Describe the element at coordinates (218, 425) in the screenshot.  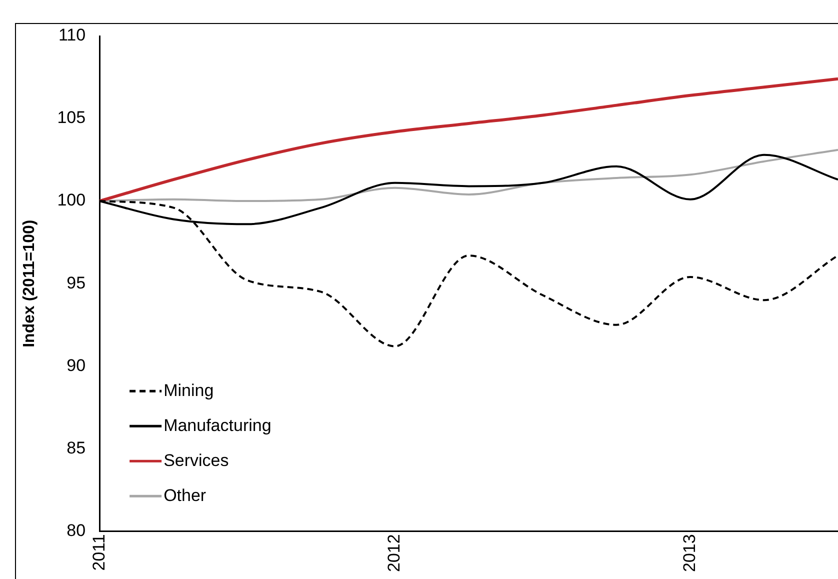
I see `legend-label: Manufacturing` at that location.